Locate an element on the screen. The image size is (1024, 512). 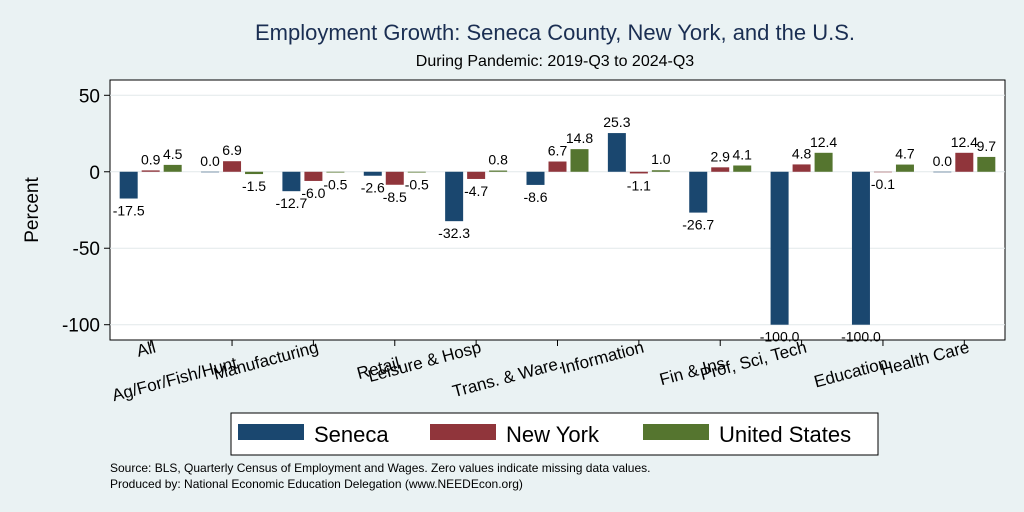
data-label: -17.5 is located at coordinates (129, 211).